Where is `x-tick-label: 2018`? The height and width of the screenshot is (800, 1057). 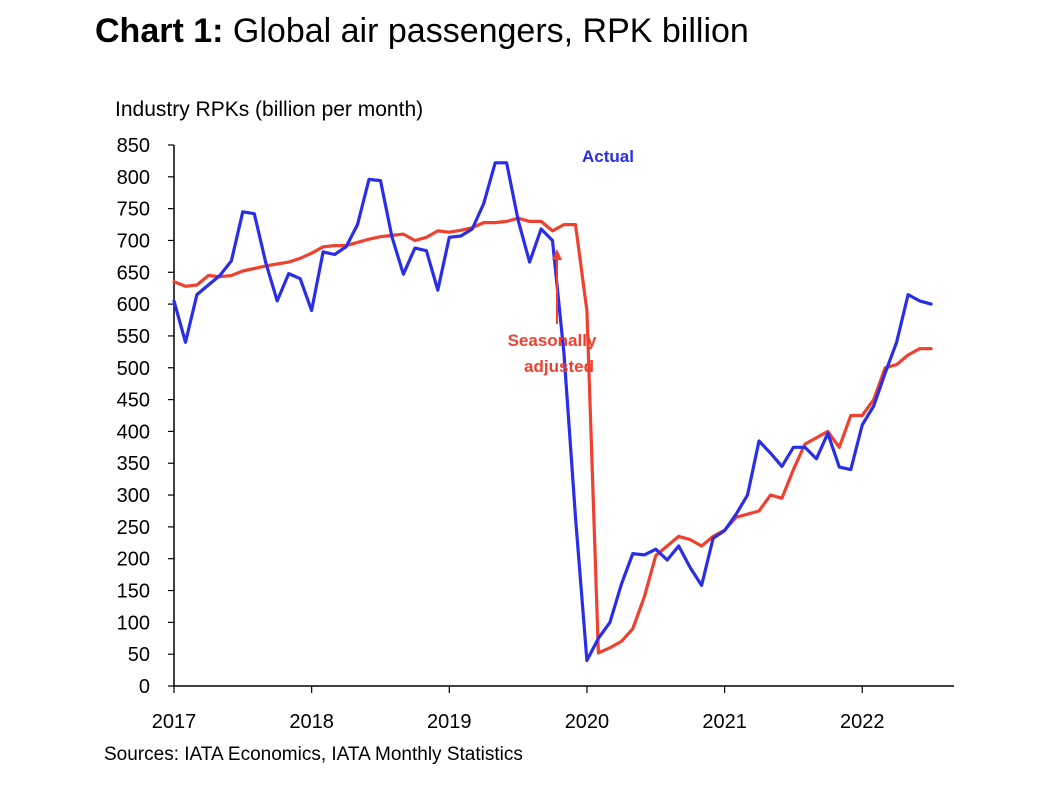
x-tick-label: 2018 is located at coordinates (311, 722).